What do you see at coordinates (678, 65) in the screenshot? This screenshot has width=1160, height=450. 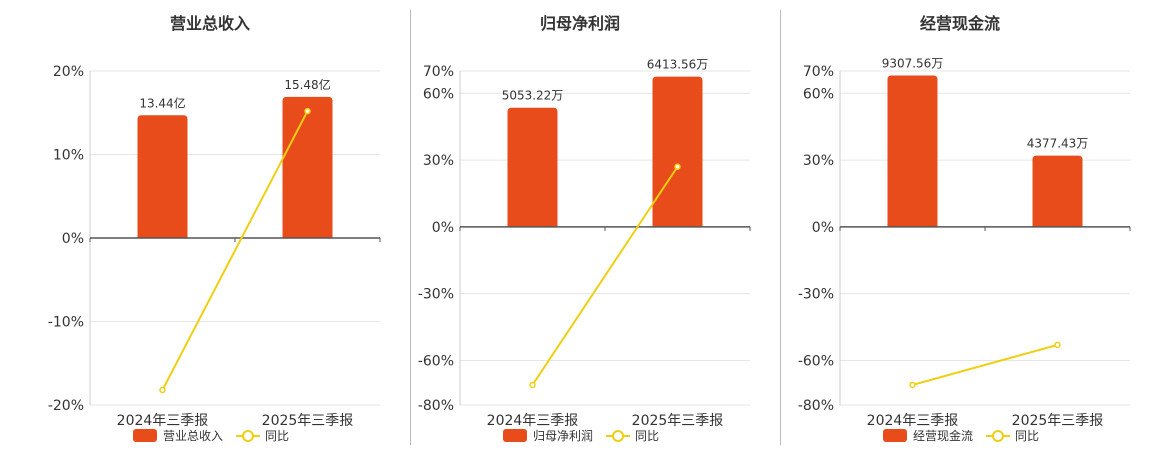 I see `bar-value-label: 6413.56万` at bounding box center [678, 65].